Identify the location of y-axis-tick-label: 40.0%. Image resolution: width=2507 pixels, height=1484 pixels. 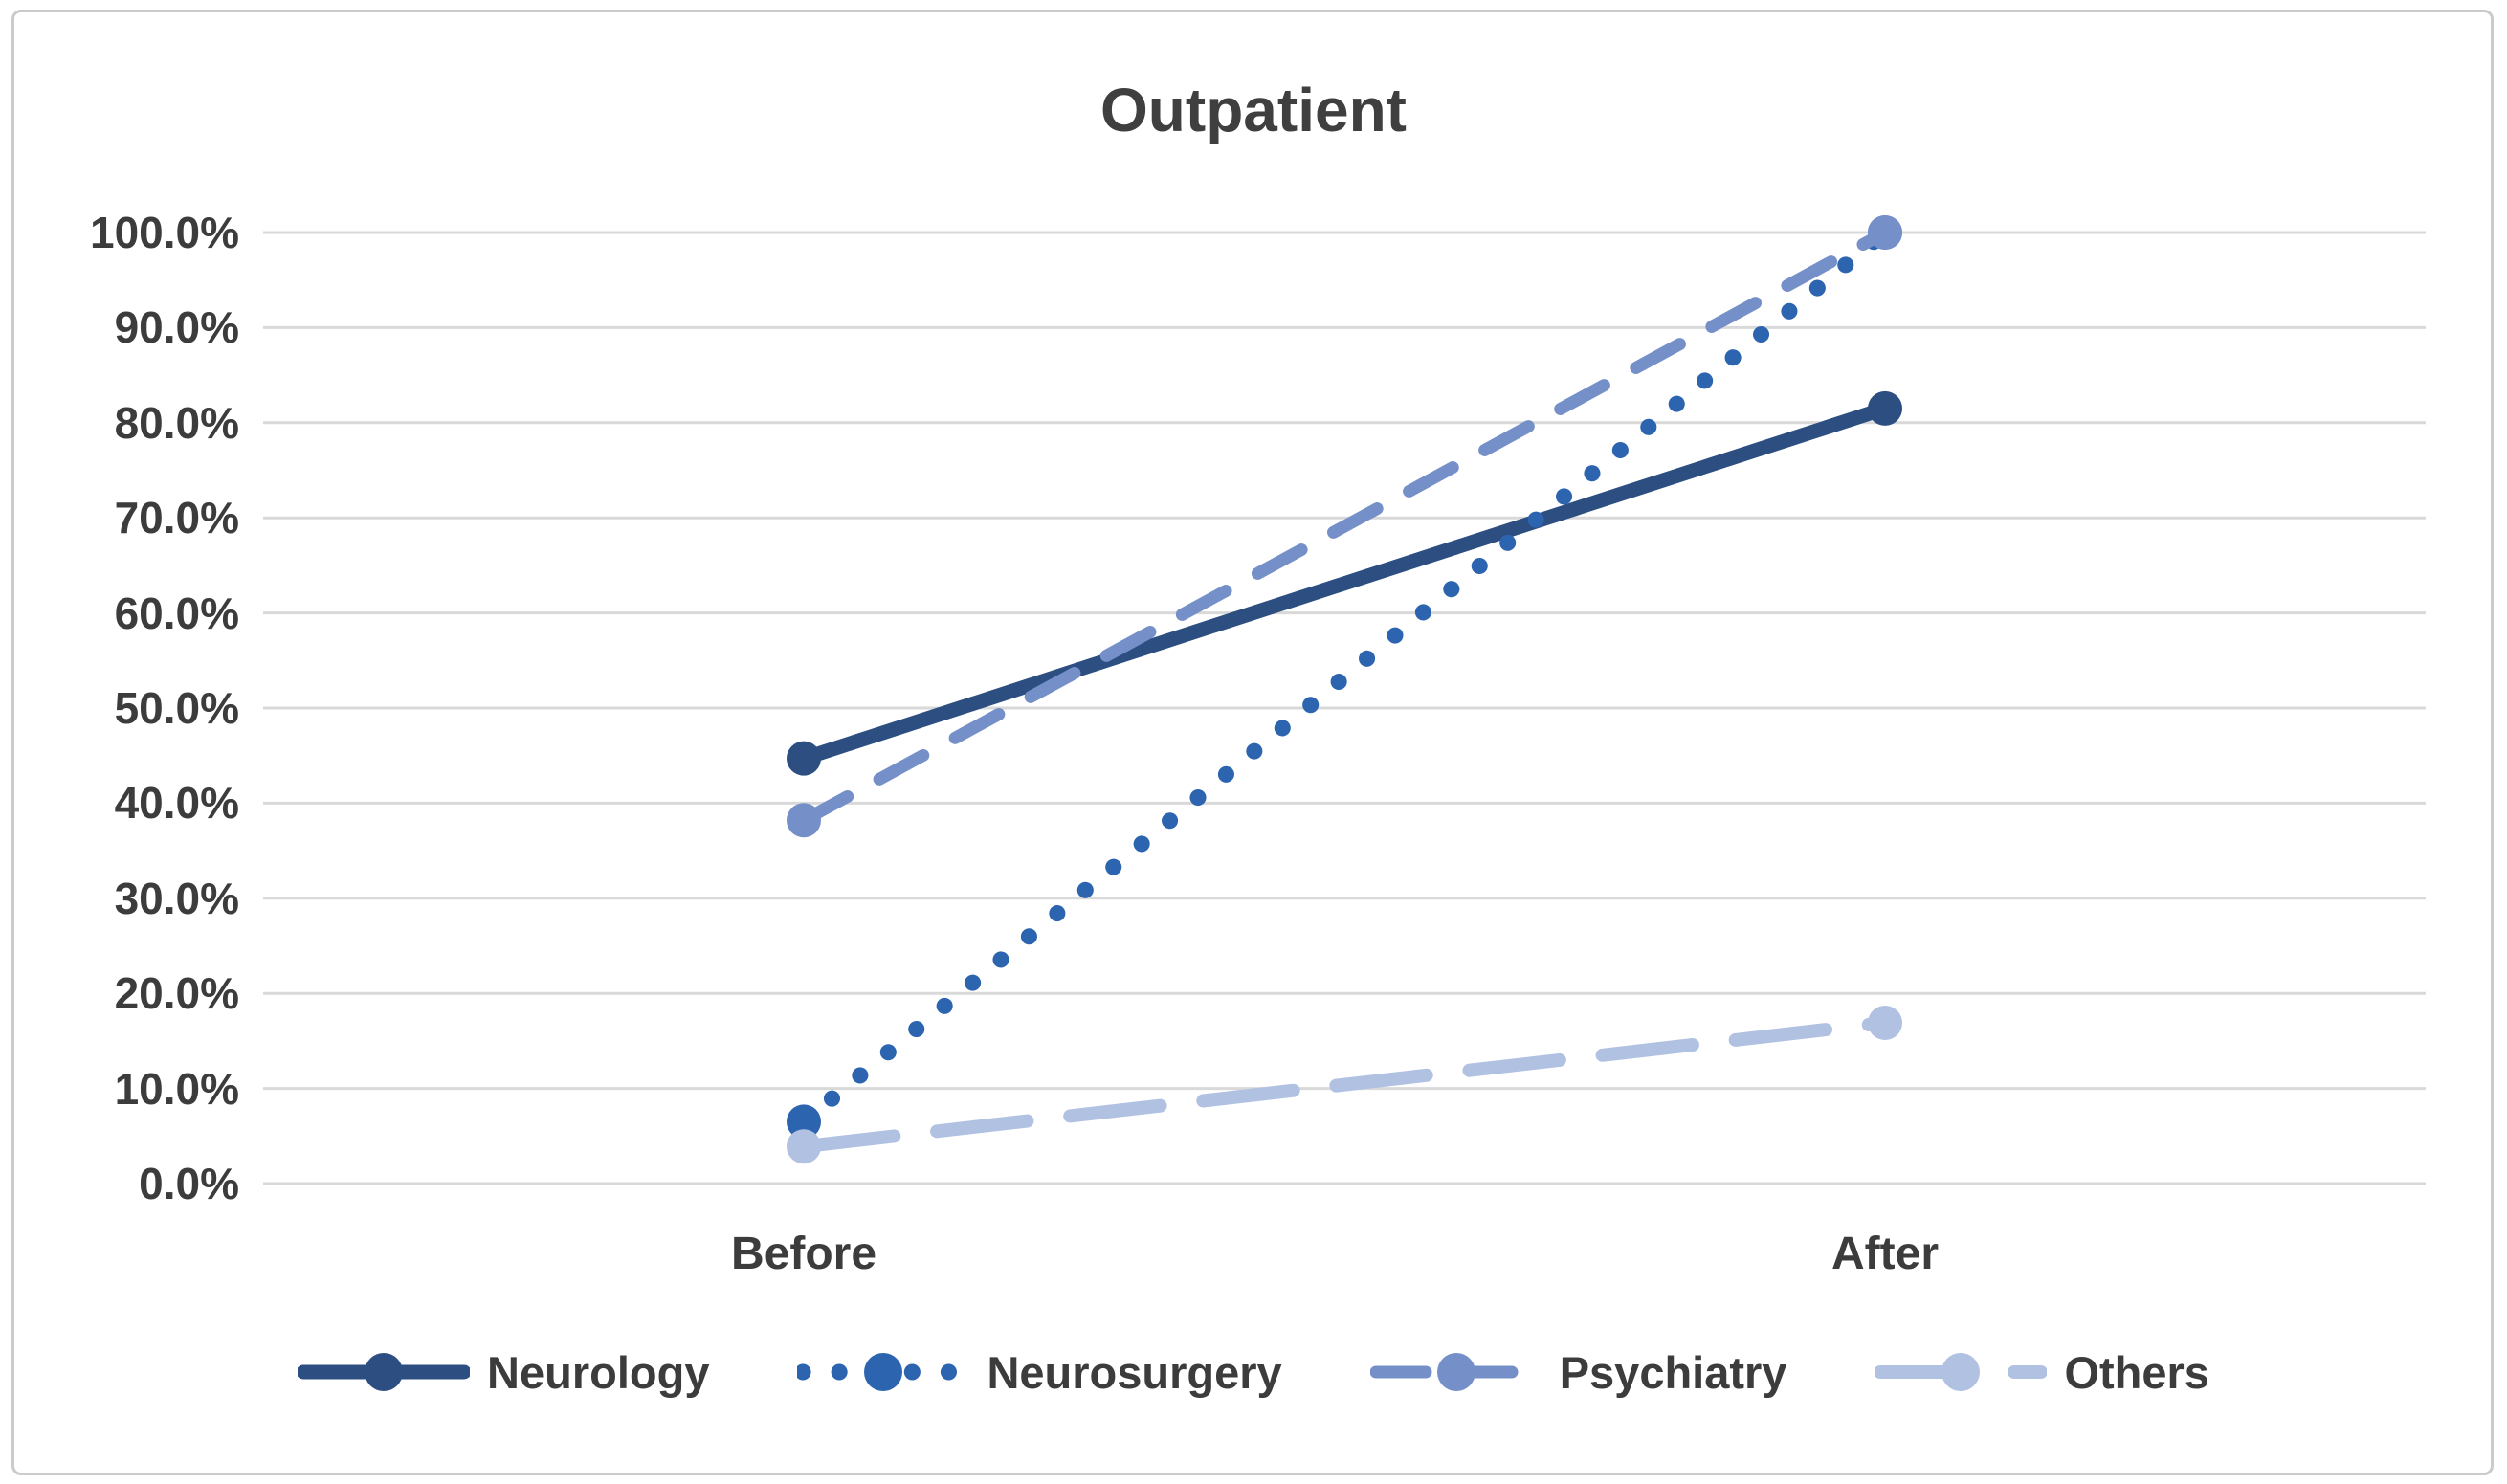
(177, 803).